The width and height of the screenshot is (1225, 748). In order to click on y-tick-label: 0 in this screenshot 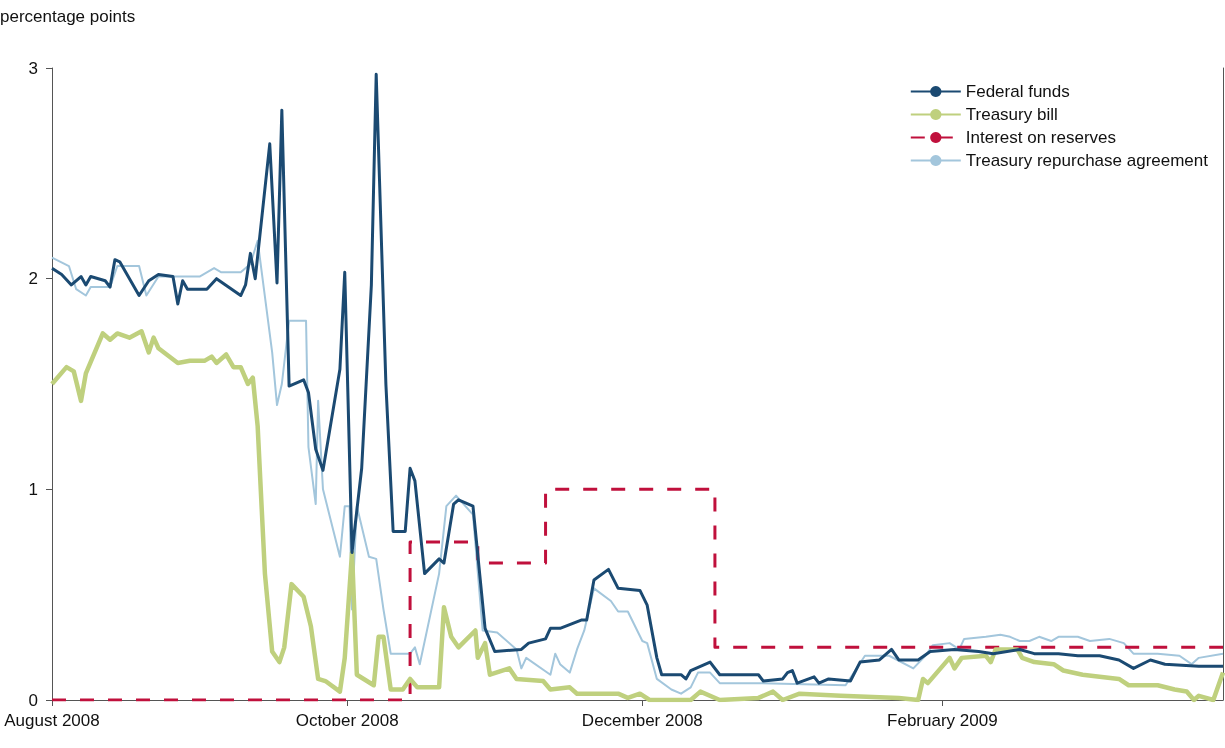, I will do `click(33, 700)`.